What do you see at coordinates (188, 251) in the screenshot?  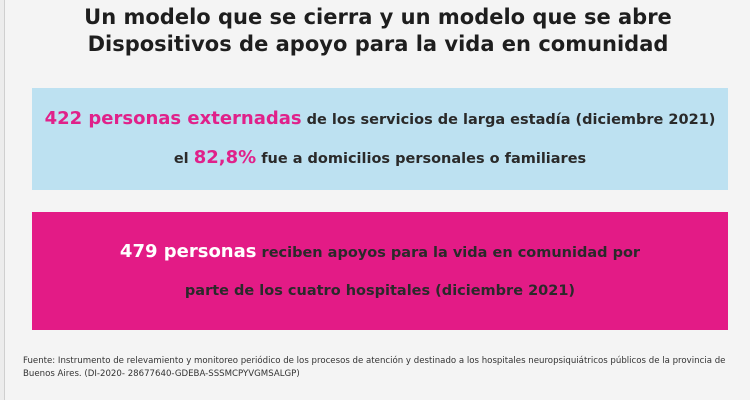 I see `highlight: 479 personas` at bounding box center [188, 251].